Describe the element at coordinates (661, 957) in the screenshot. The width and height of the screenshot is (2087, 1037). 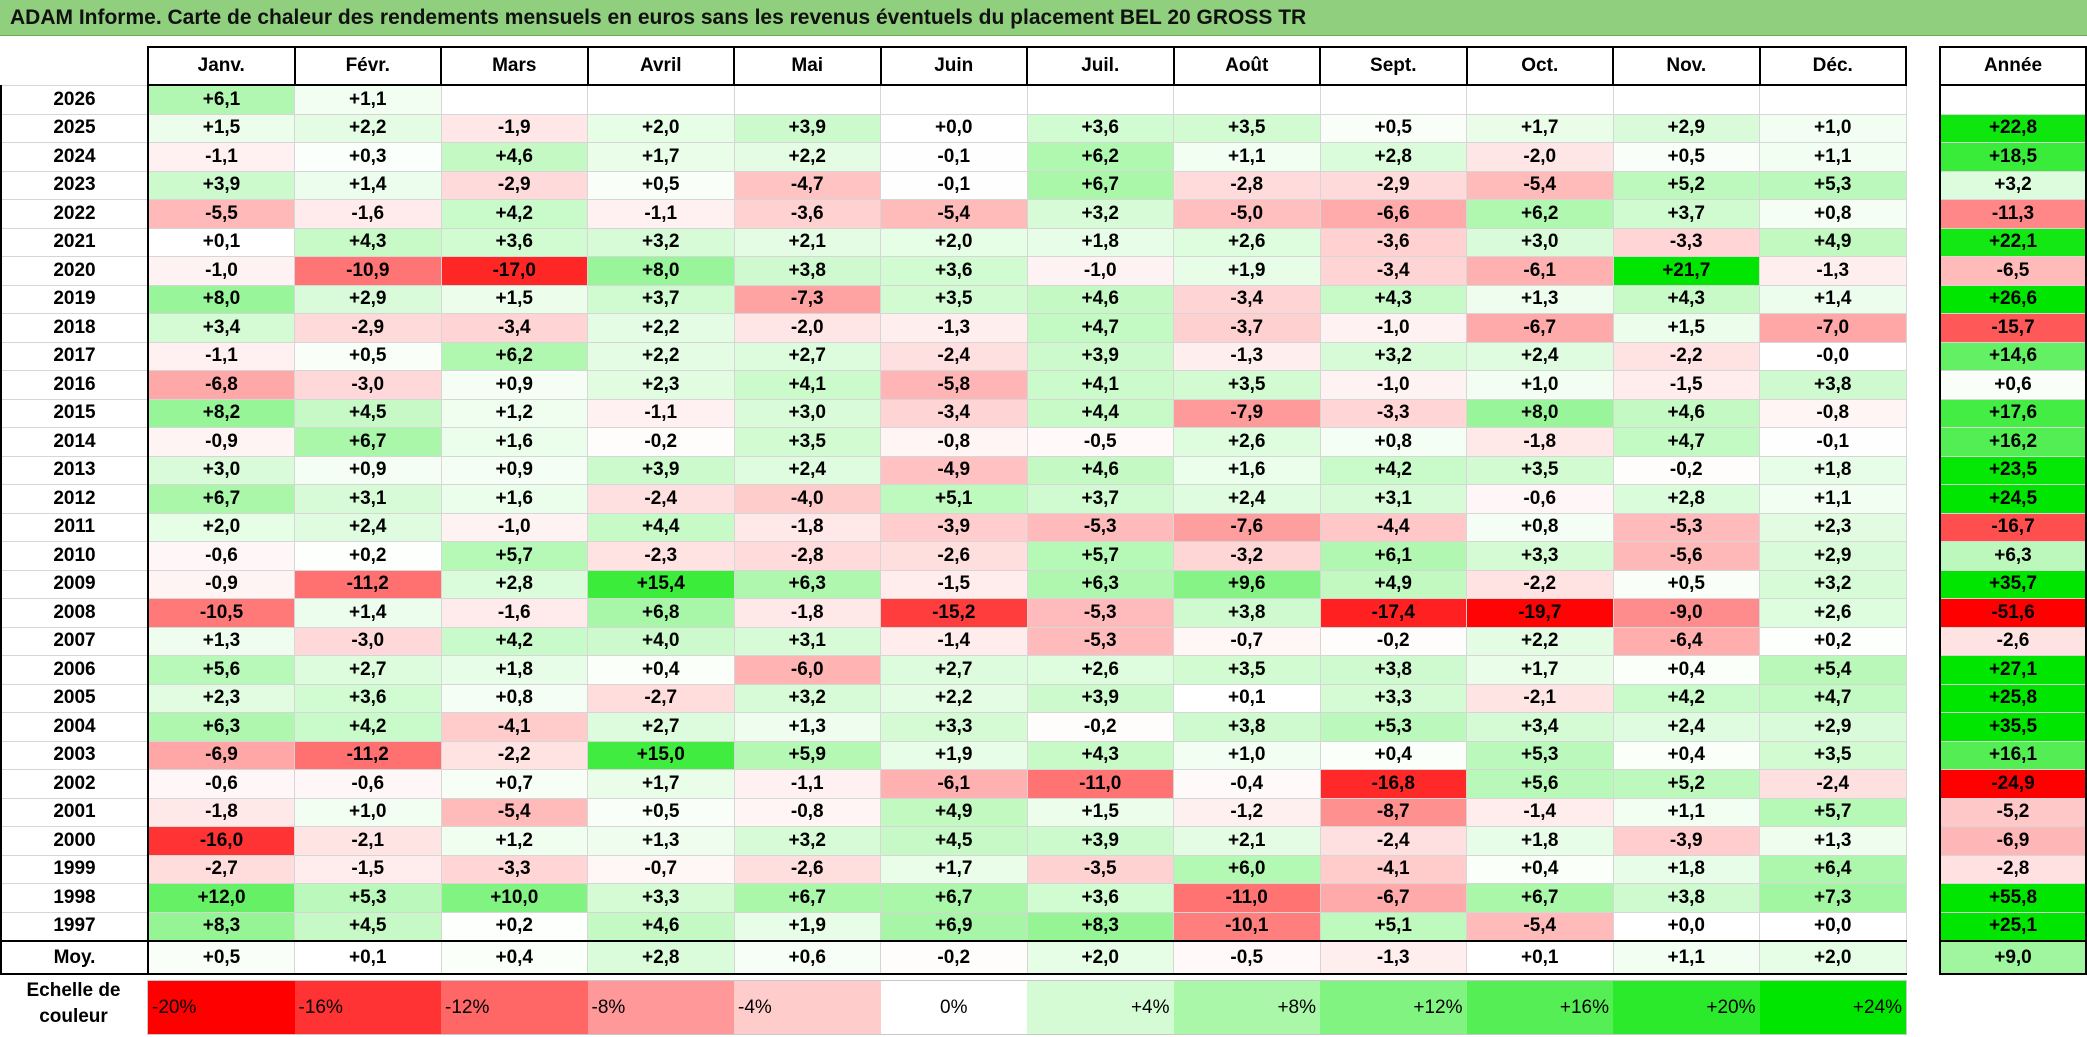
I see `average-cell: +2,8` at that location.